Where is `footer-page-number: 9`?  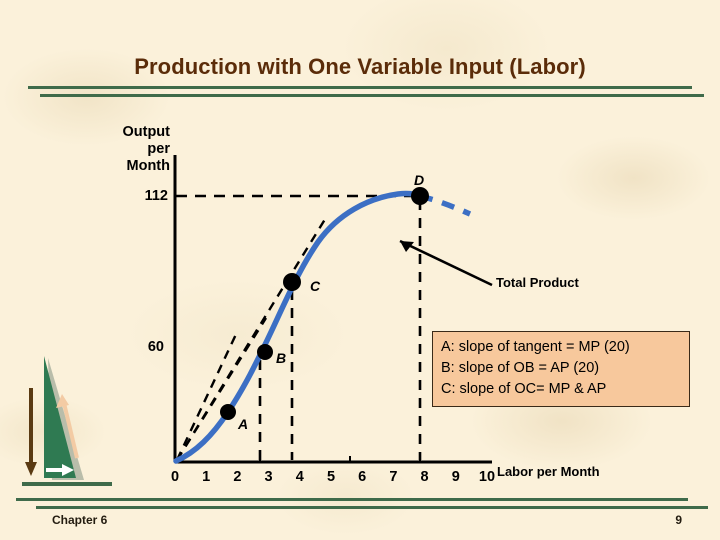
footer-page-number: 9 is located at coordinates (678, 520).